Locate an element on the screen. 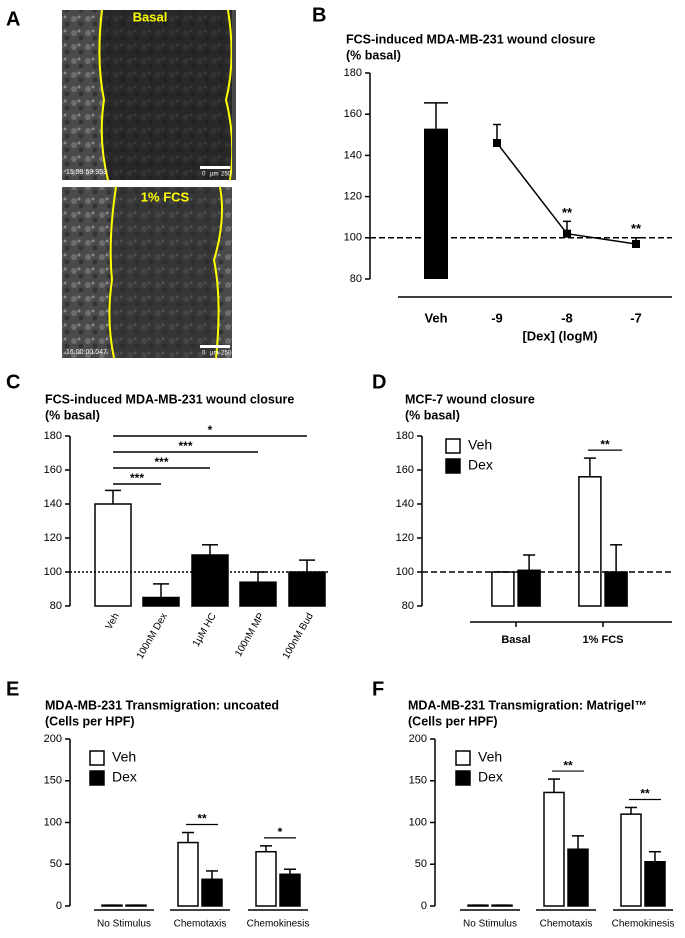 The width and height of the screenshot is (685, 938). scale-start: 0 is located at coordinates (204, 354).